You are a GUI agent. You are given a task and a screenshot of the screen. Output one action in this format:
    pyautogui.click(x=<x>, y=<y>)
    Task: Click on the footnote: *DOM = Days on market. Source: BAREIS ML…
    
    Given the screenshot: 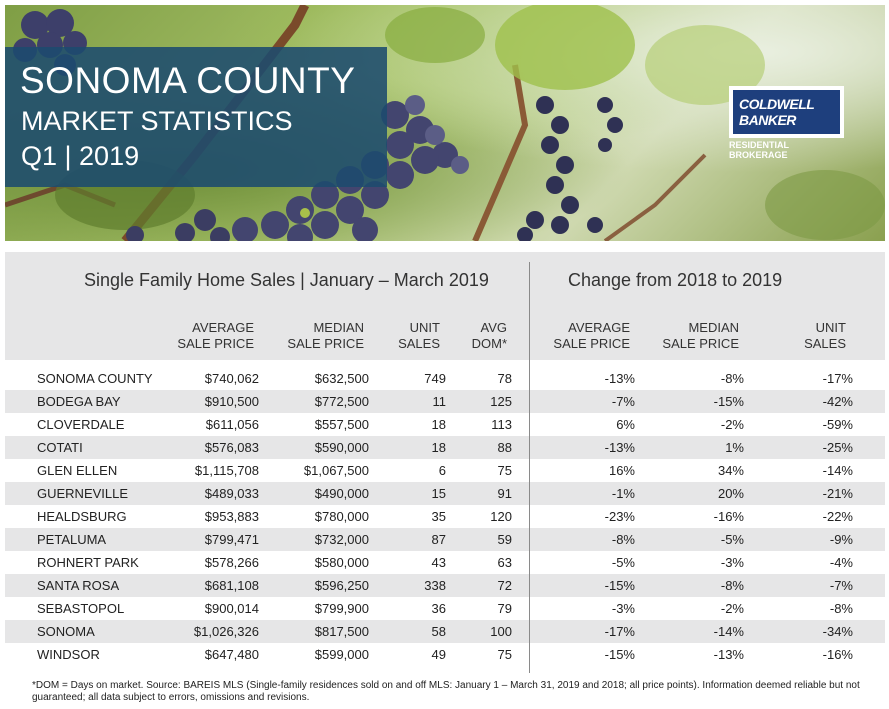 What is the action you would take?
    pyautogui.click(x=446, y=691)
    